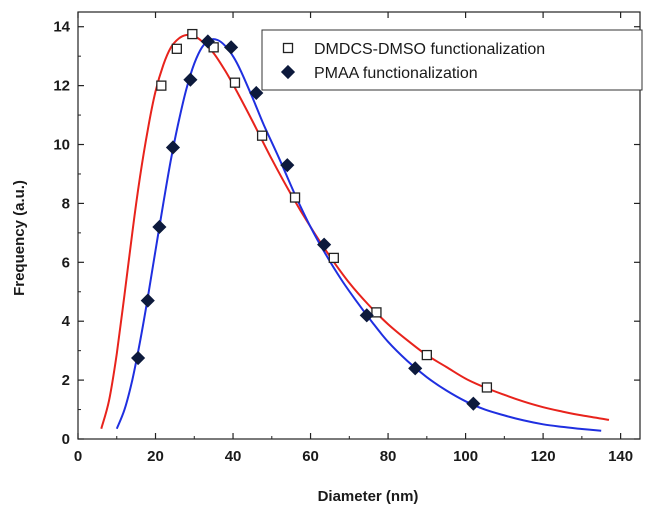  I want to click on x-tick-label: 140, so click(620, 456).